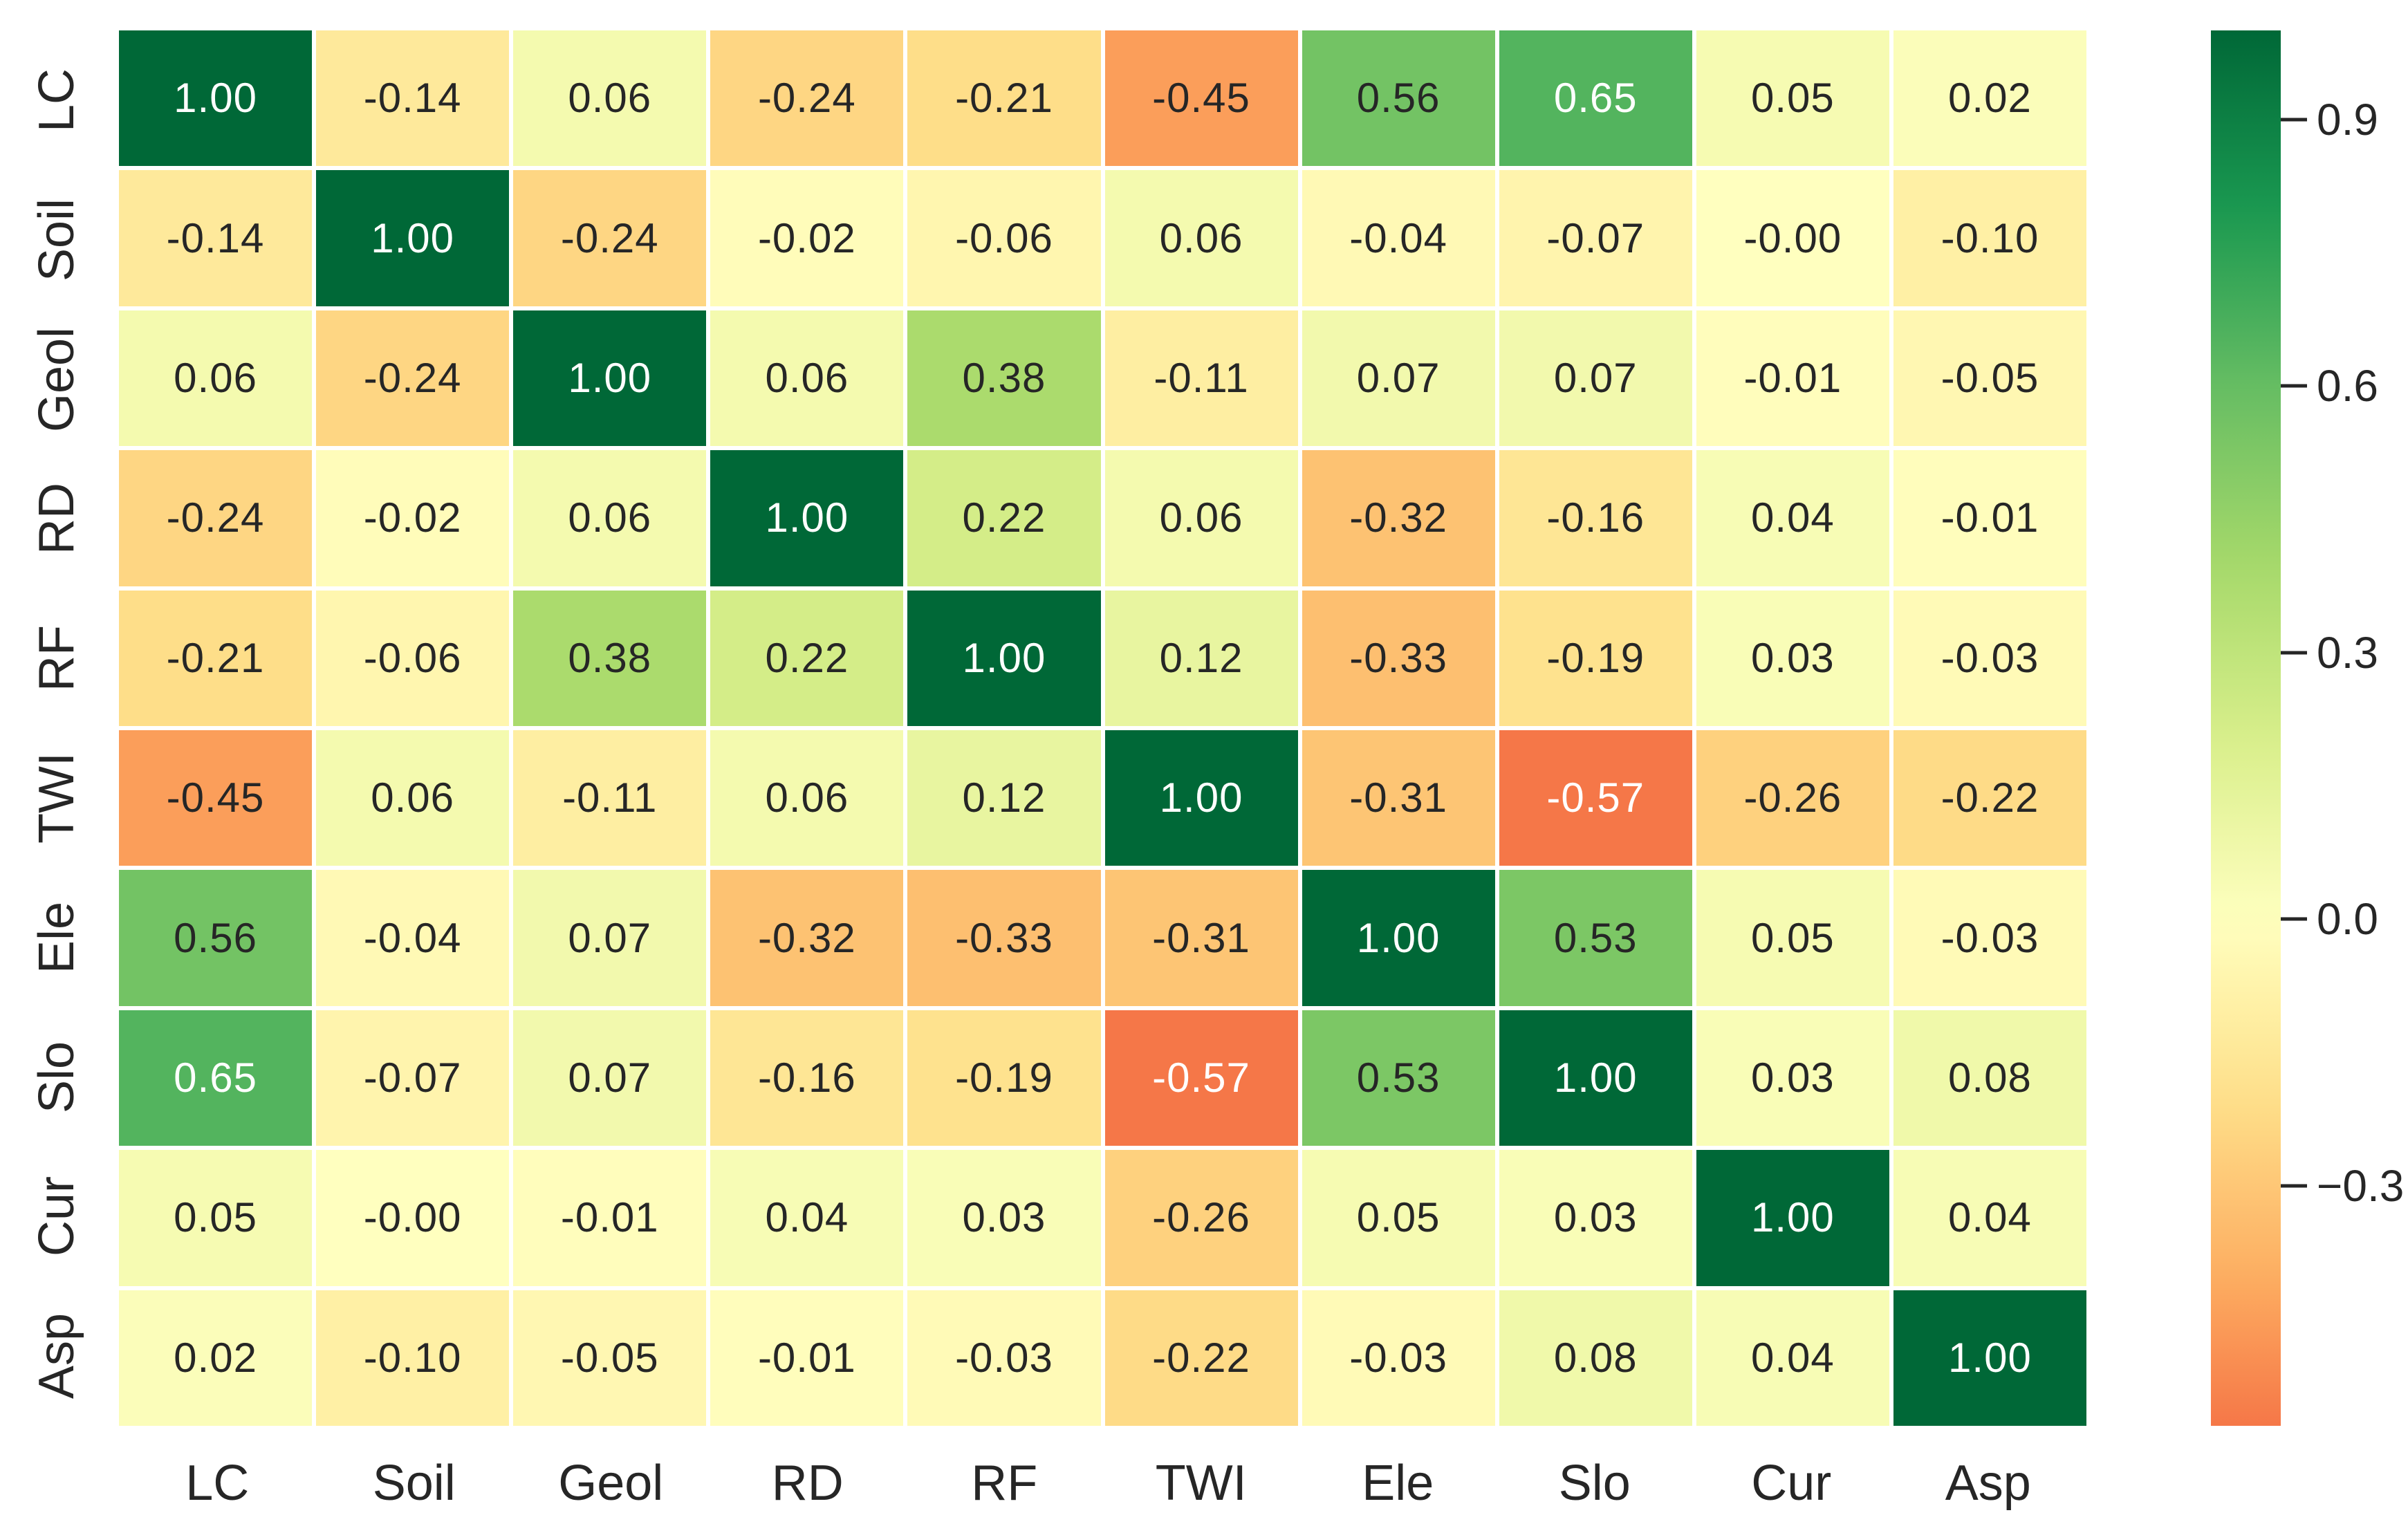  I want to click on heatmap-cell-Slo-Soil: -0.07, so click(413, 1078).